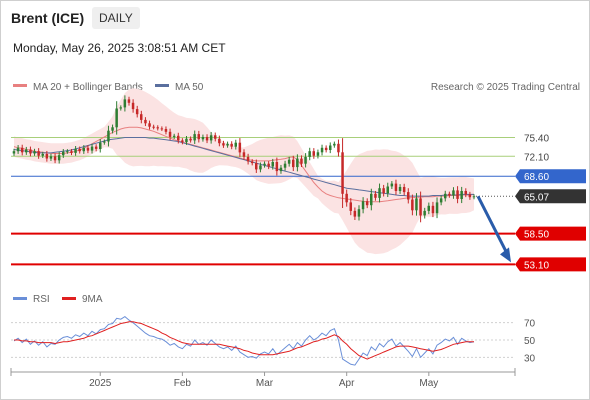 The image size is (590, 400). I want to click on rsi-tick-label: 50, so click(530, 341).